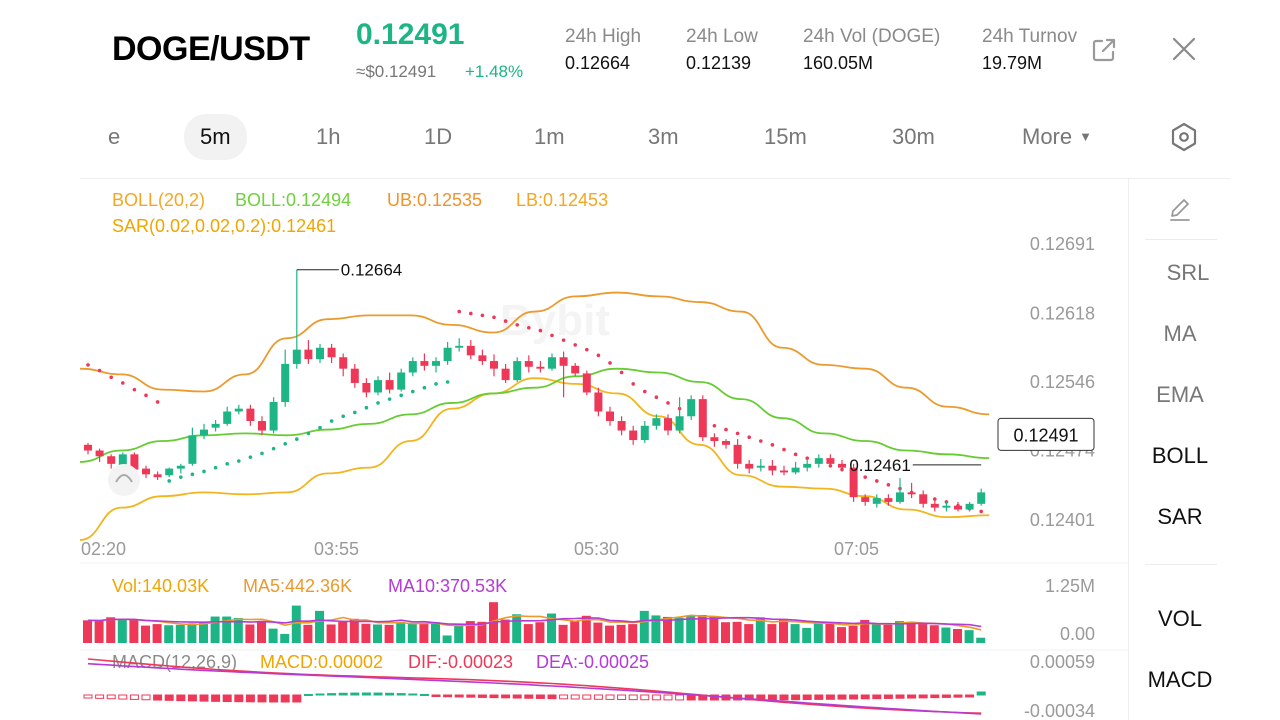 Image resolution: width=1280 pixels, height=720 pixels. I want to click on settings-hexagon-icon, so click(1184, 137).